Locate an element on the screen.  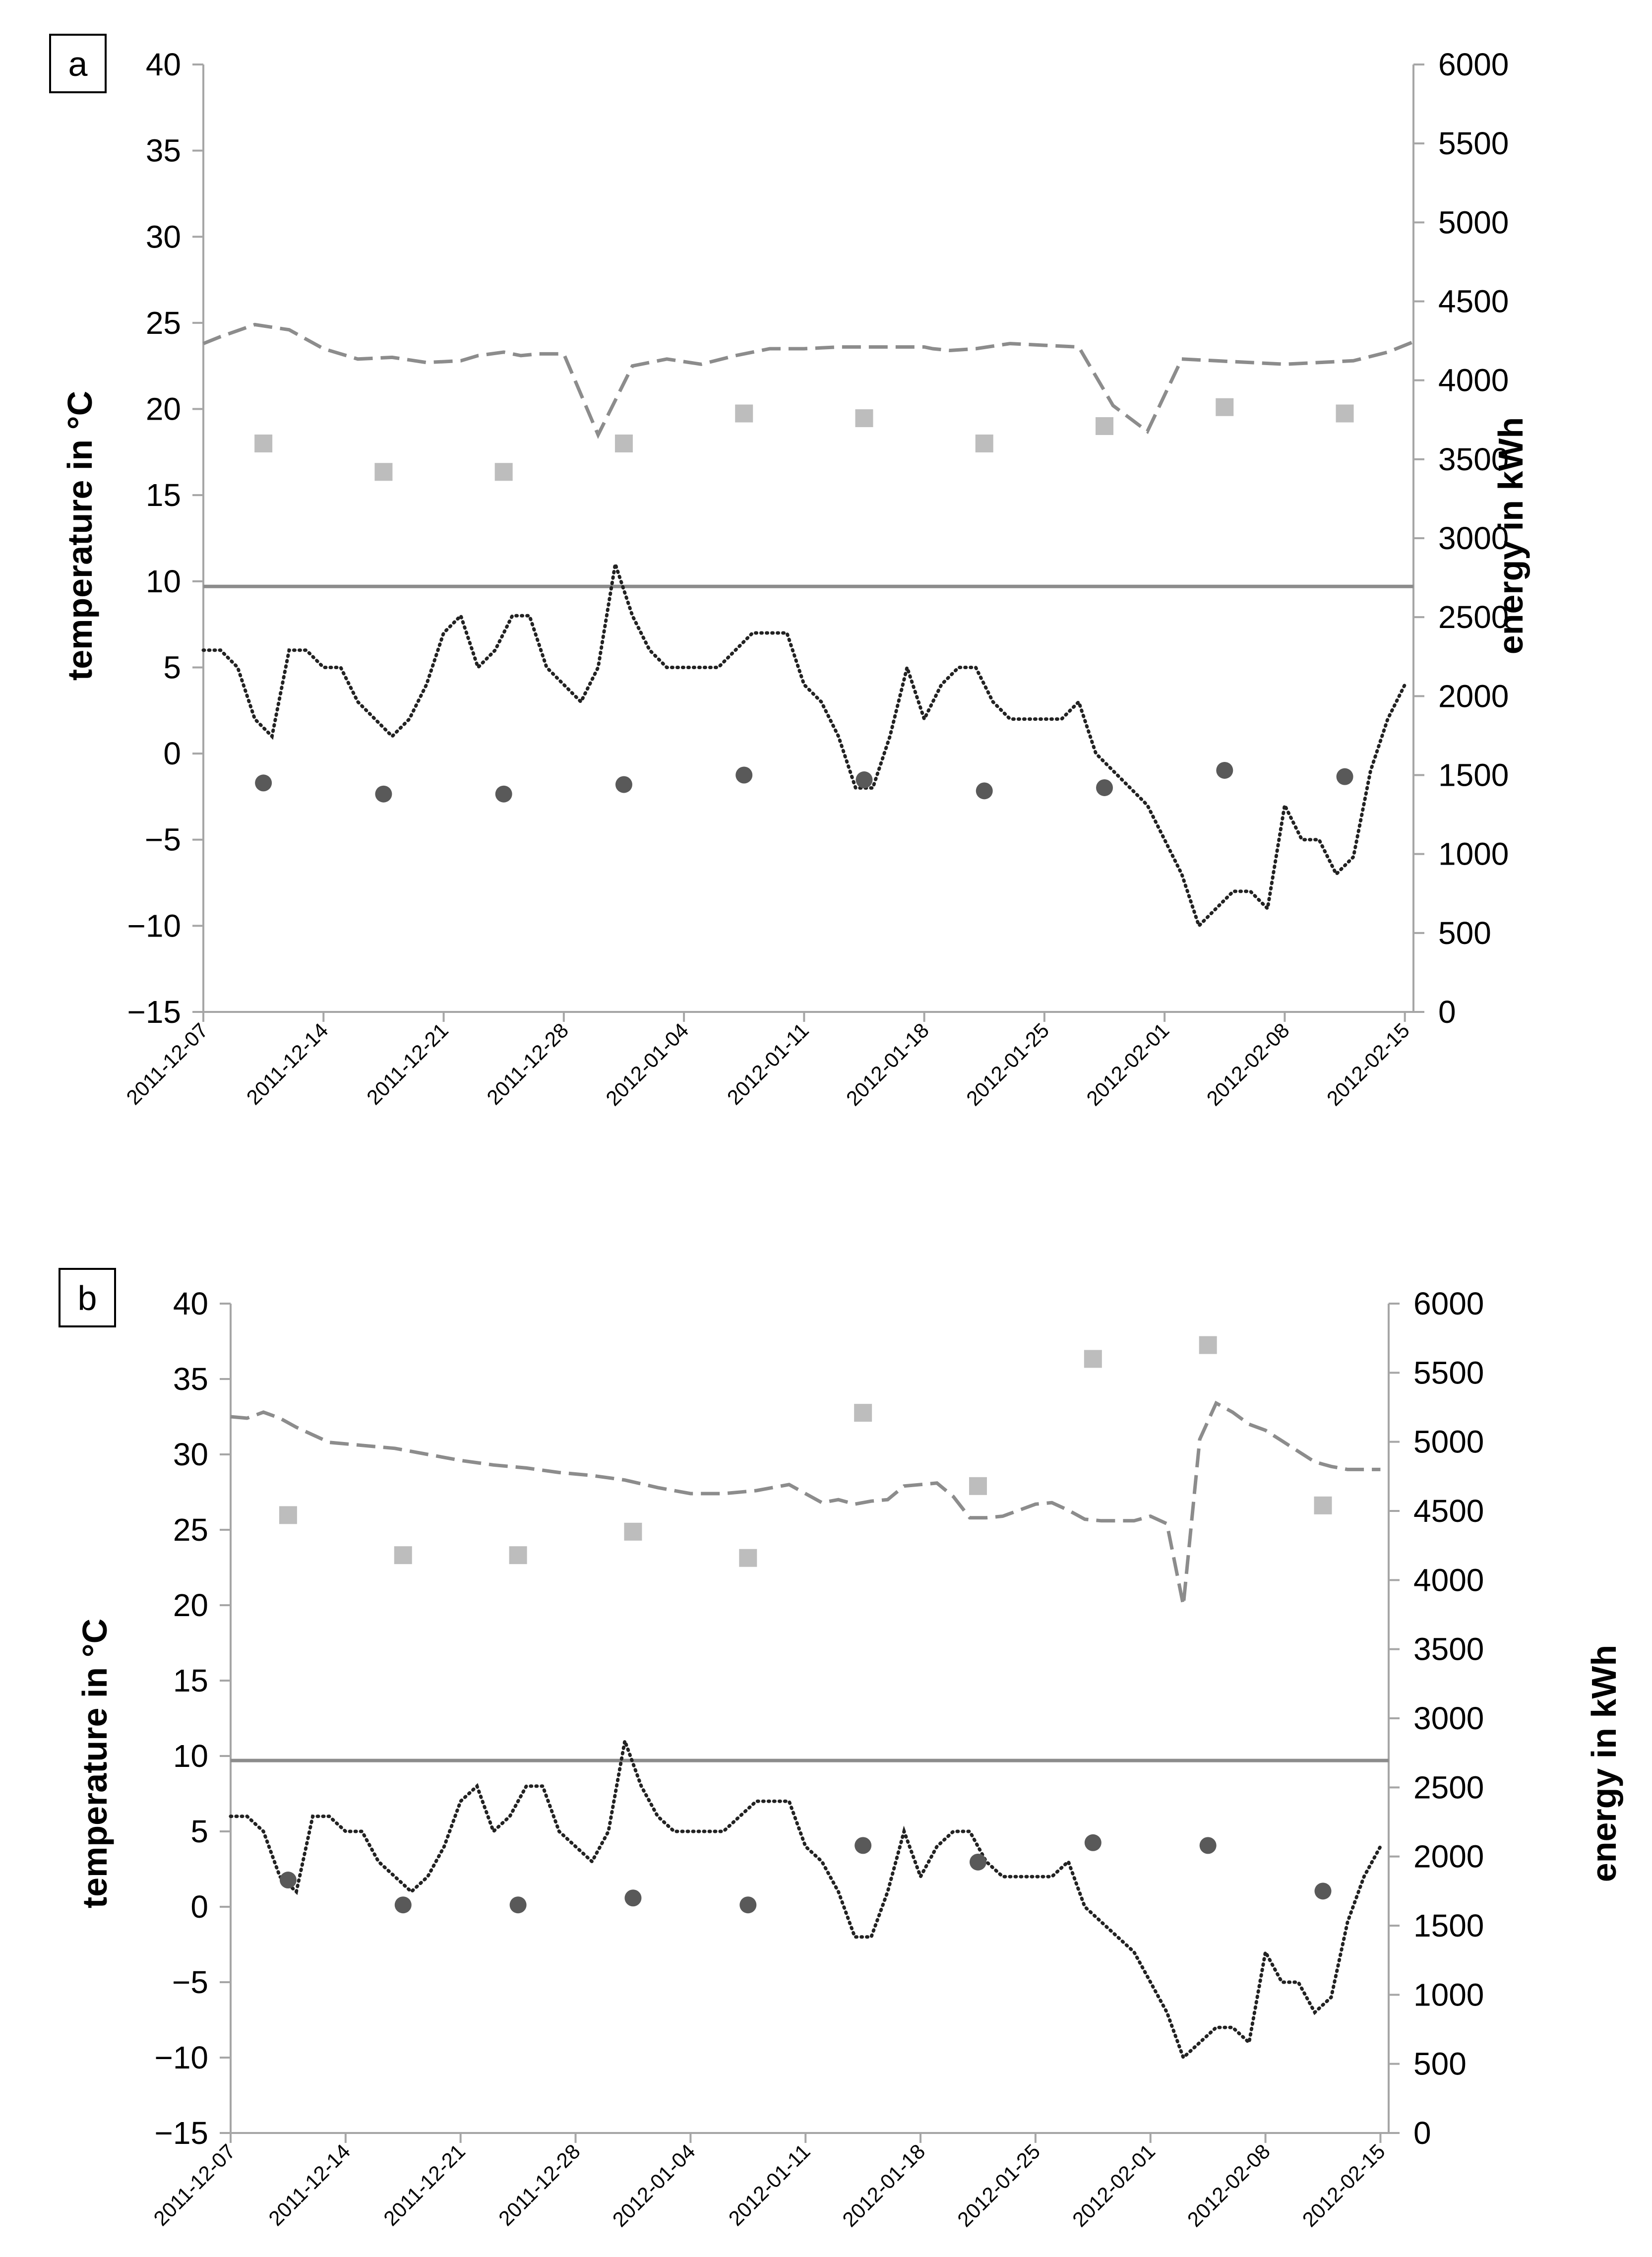
right-tick-label: 2000 is located at coordinates (1474, 696).